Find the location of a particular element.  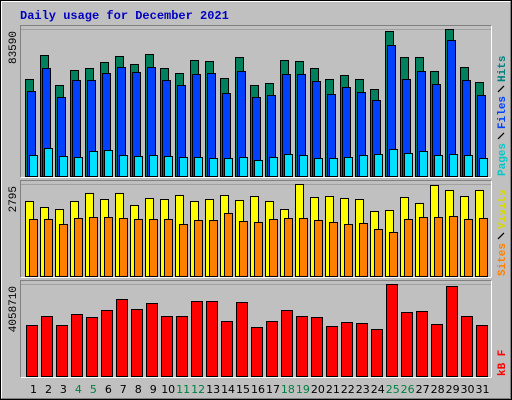

legend-label: Files is located at coordinates (503, 112).